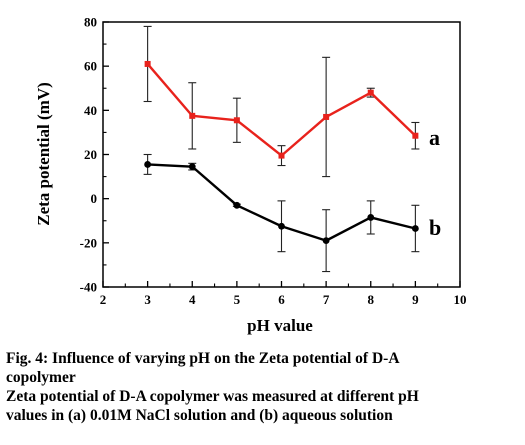 This screenshot has height=445, width=525. What do you see at coordinates (237, 299) in the screenshot?
I see `x-tick-label: 5` at bounding box center [237, 299].